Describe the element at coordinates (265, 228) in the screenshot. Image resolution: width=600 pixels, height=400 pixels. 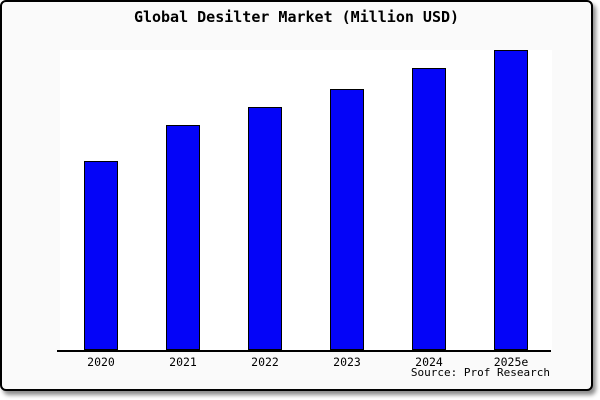
I see `bar-2022` at that location.